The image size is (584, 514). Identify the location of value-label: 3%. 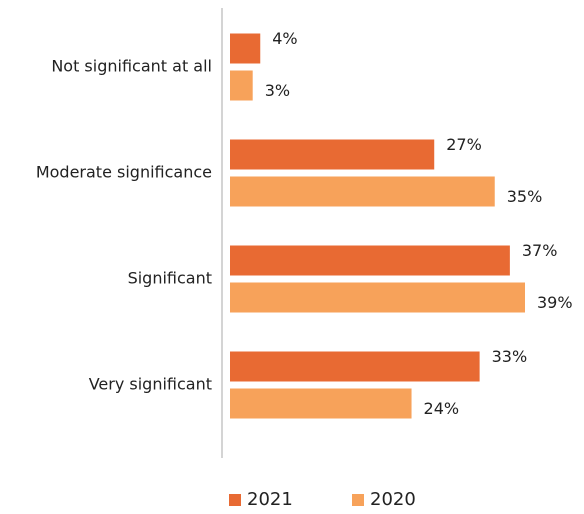
(277, 90).